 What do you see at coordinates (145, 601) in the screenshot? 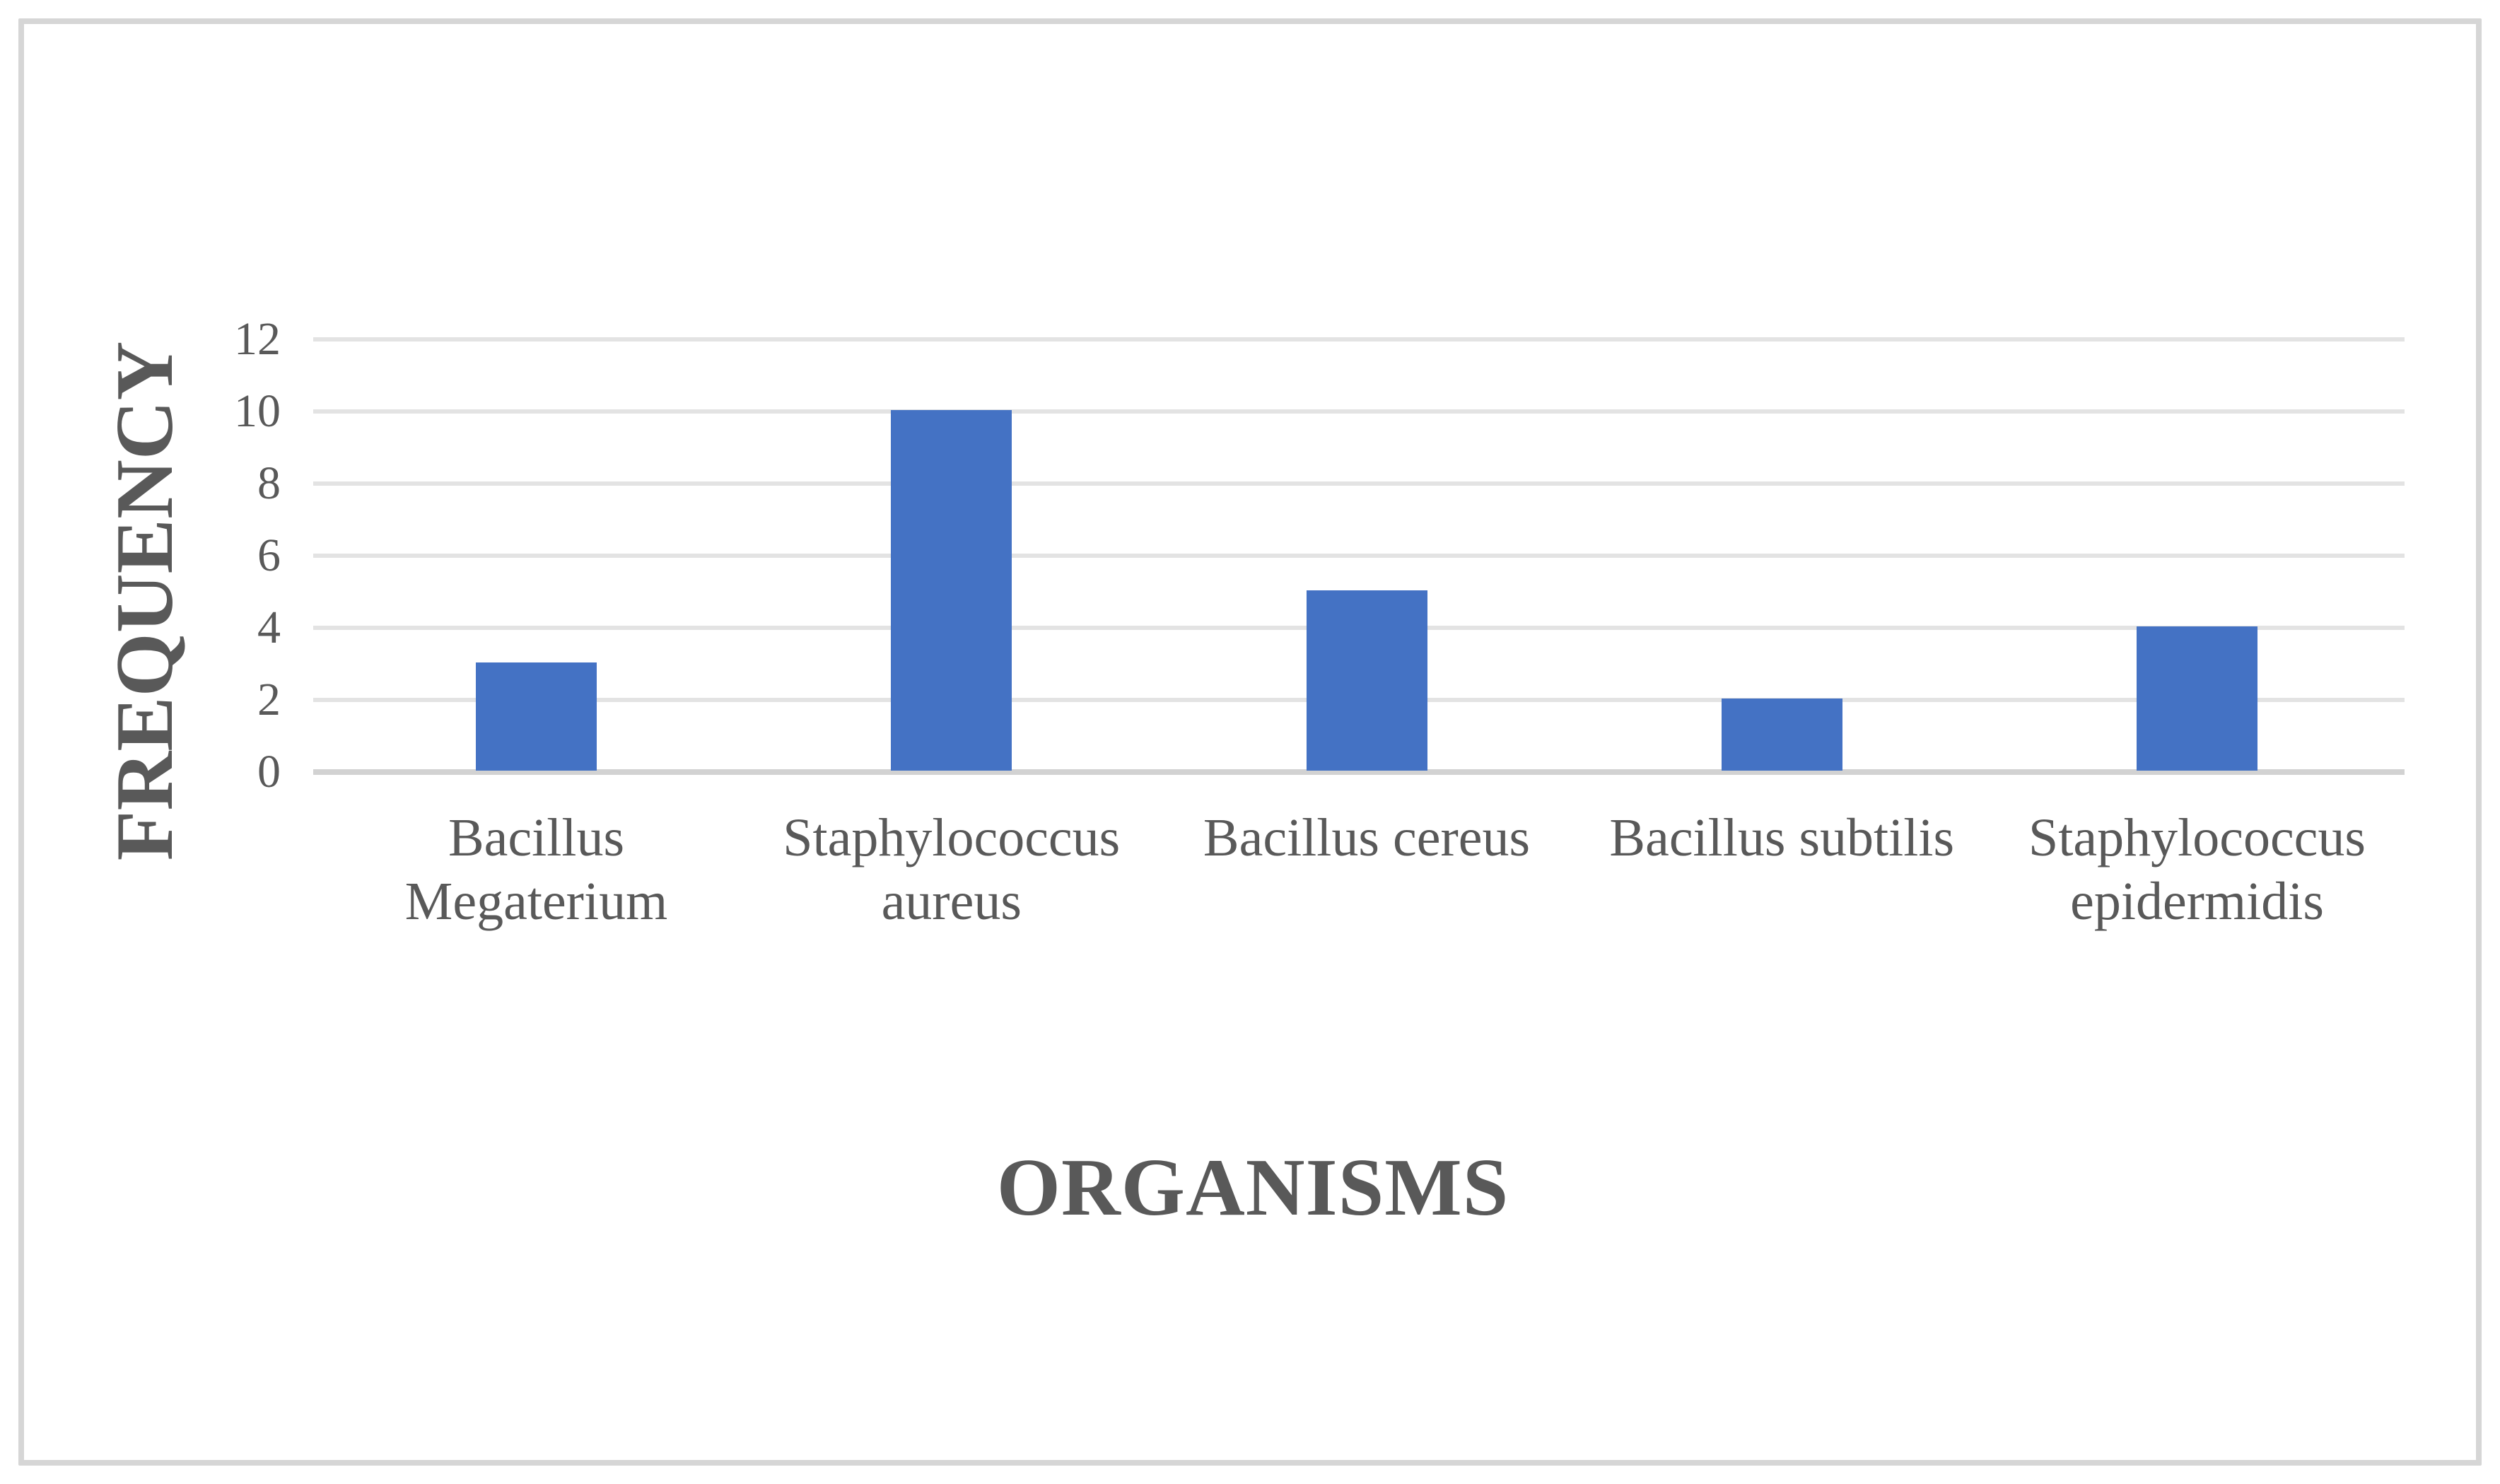
I see `y-axis-title: FREQUENCY` at bounding box center [145, 601].